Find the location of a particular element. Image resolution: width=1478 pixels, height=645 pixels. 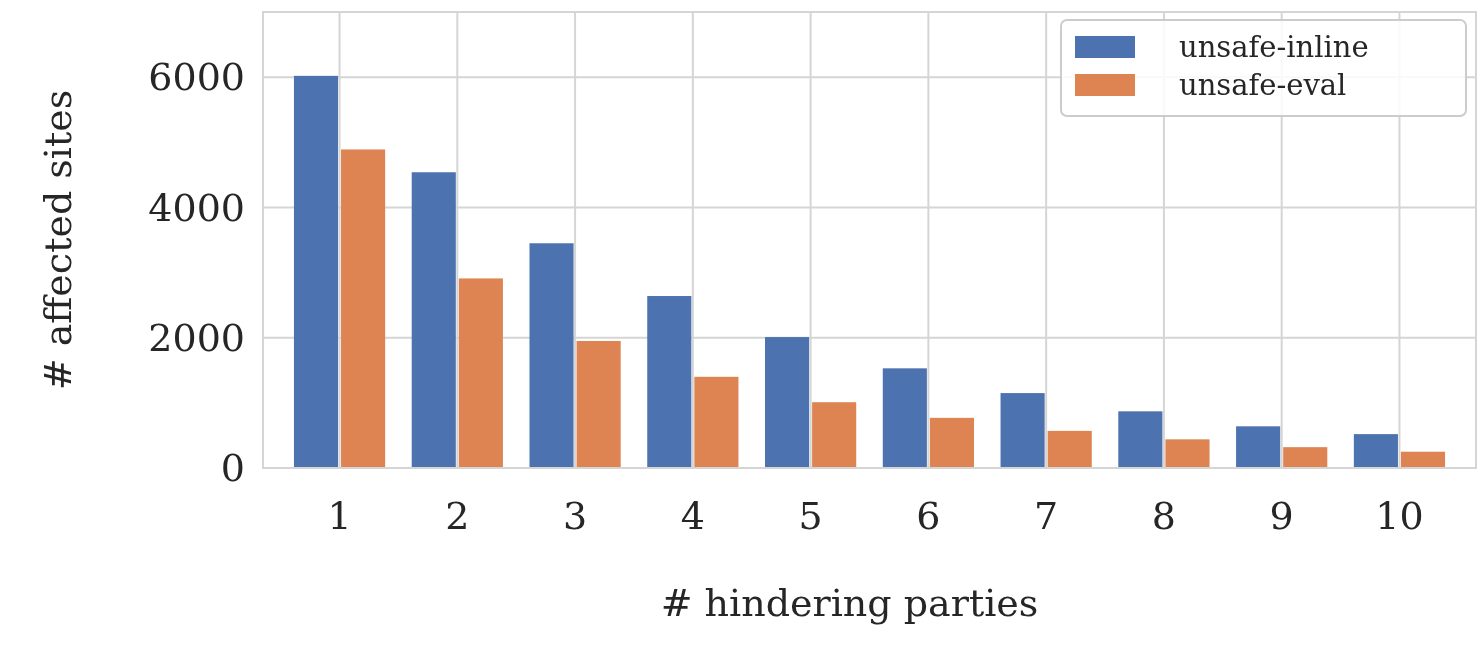

x-tick-label: 1 is located at coordinates (339, 516).